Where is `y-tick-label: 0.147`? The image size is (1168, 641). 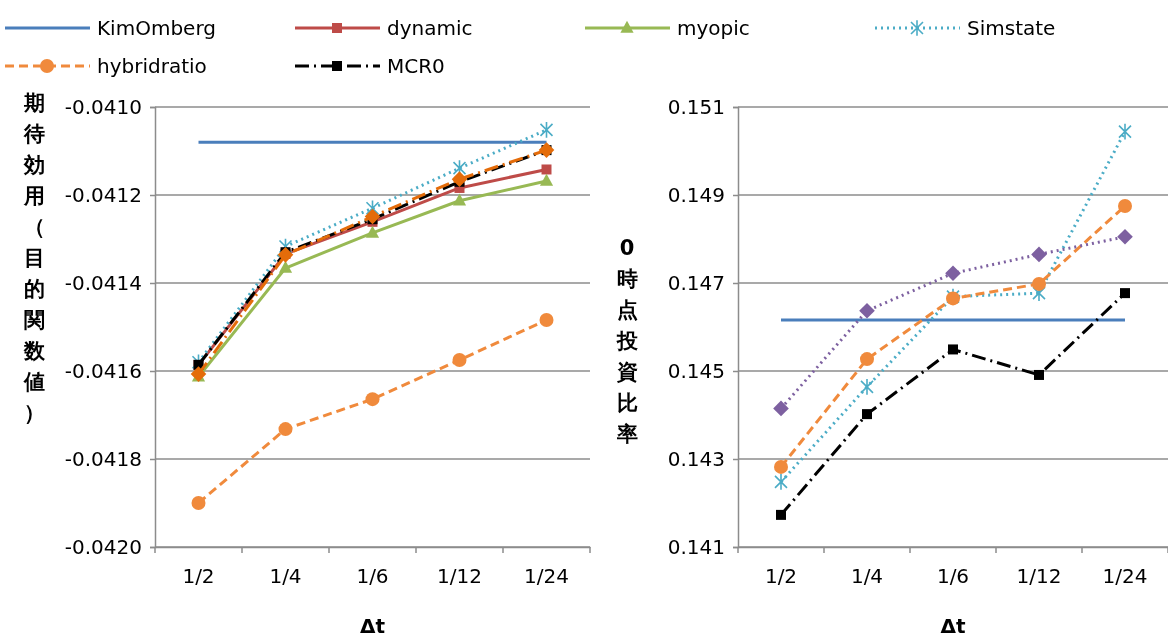 y-tick-label: 0.147 is located at coordinates (696, 282).